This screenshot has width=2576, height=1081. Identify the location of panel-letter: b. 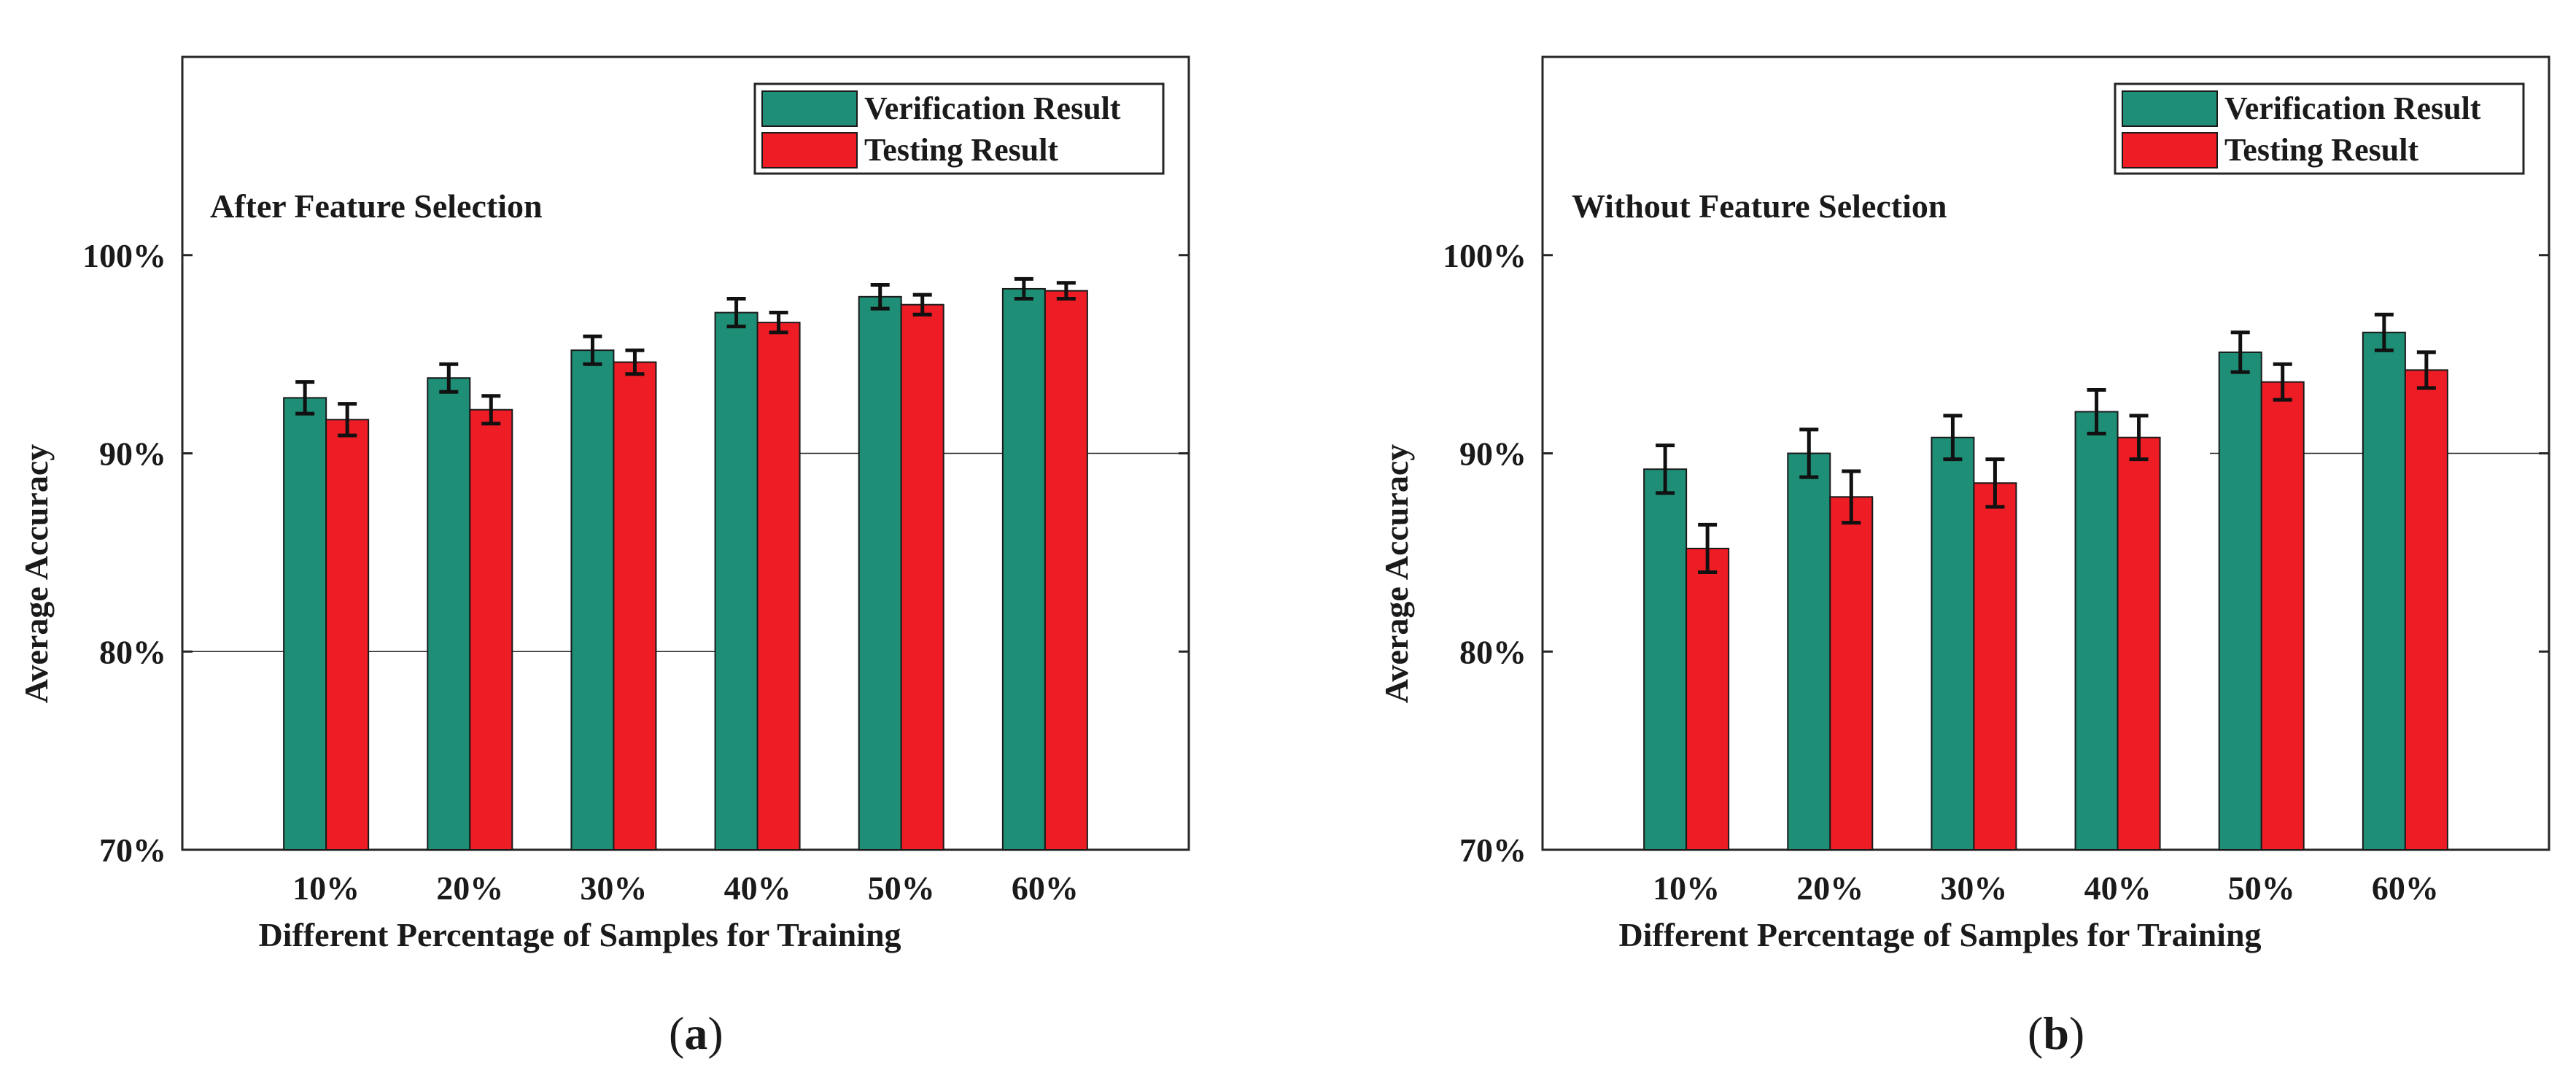
(2056, 1033).